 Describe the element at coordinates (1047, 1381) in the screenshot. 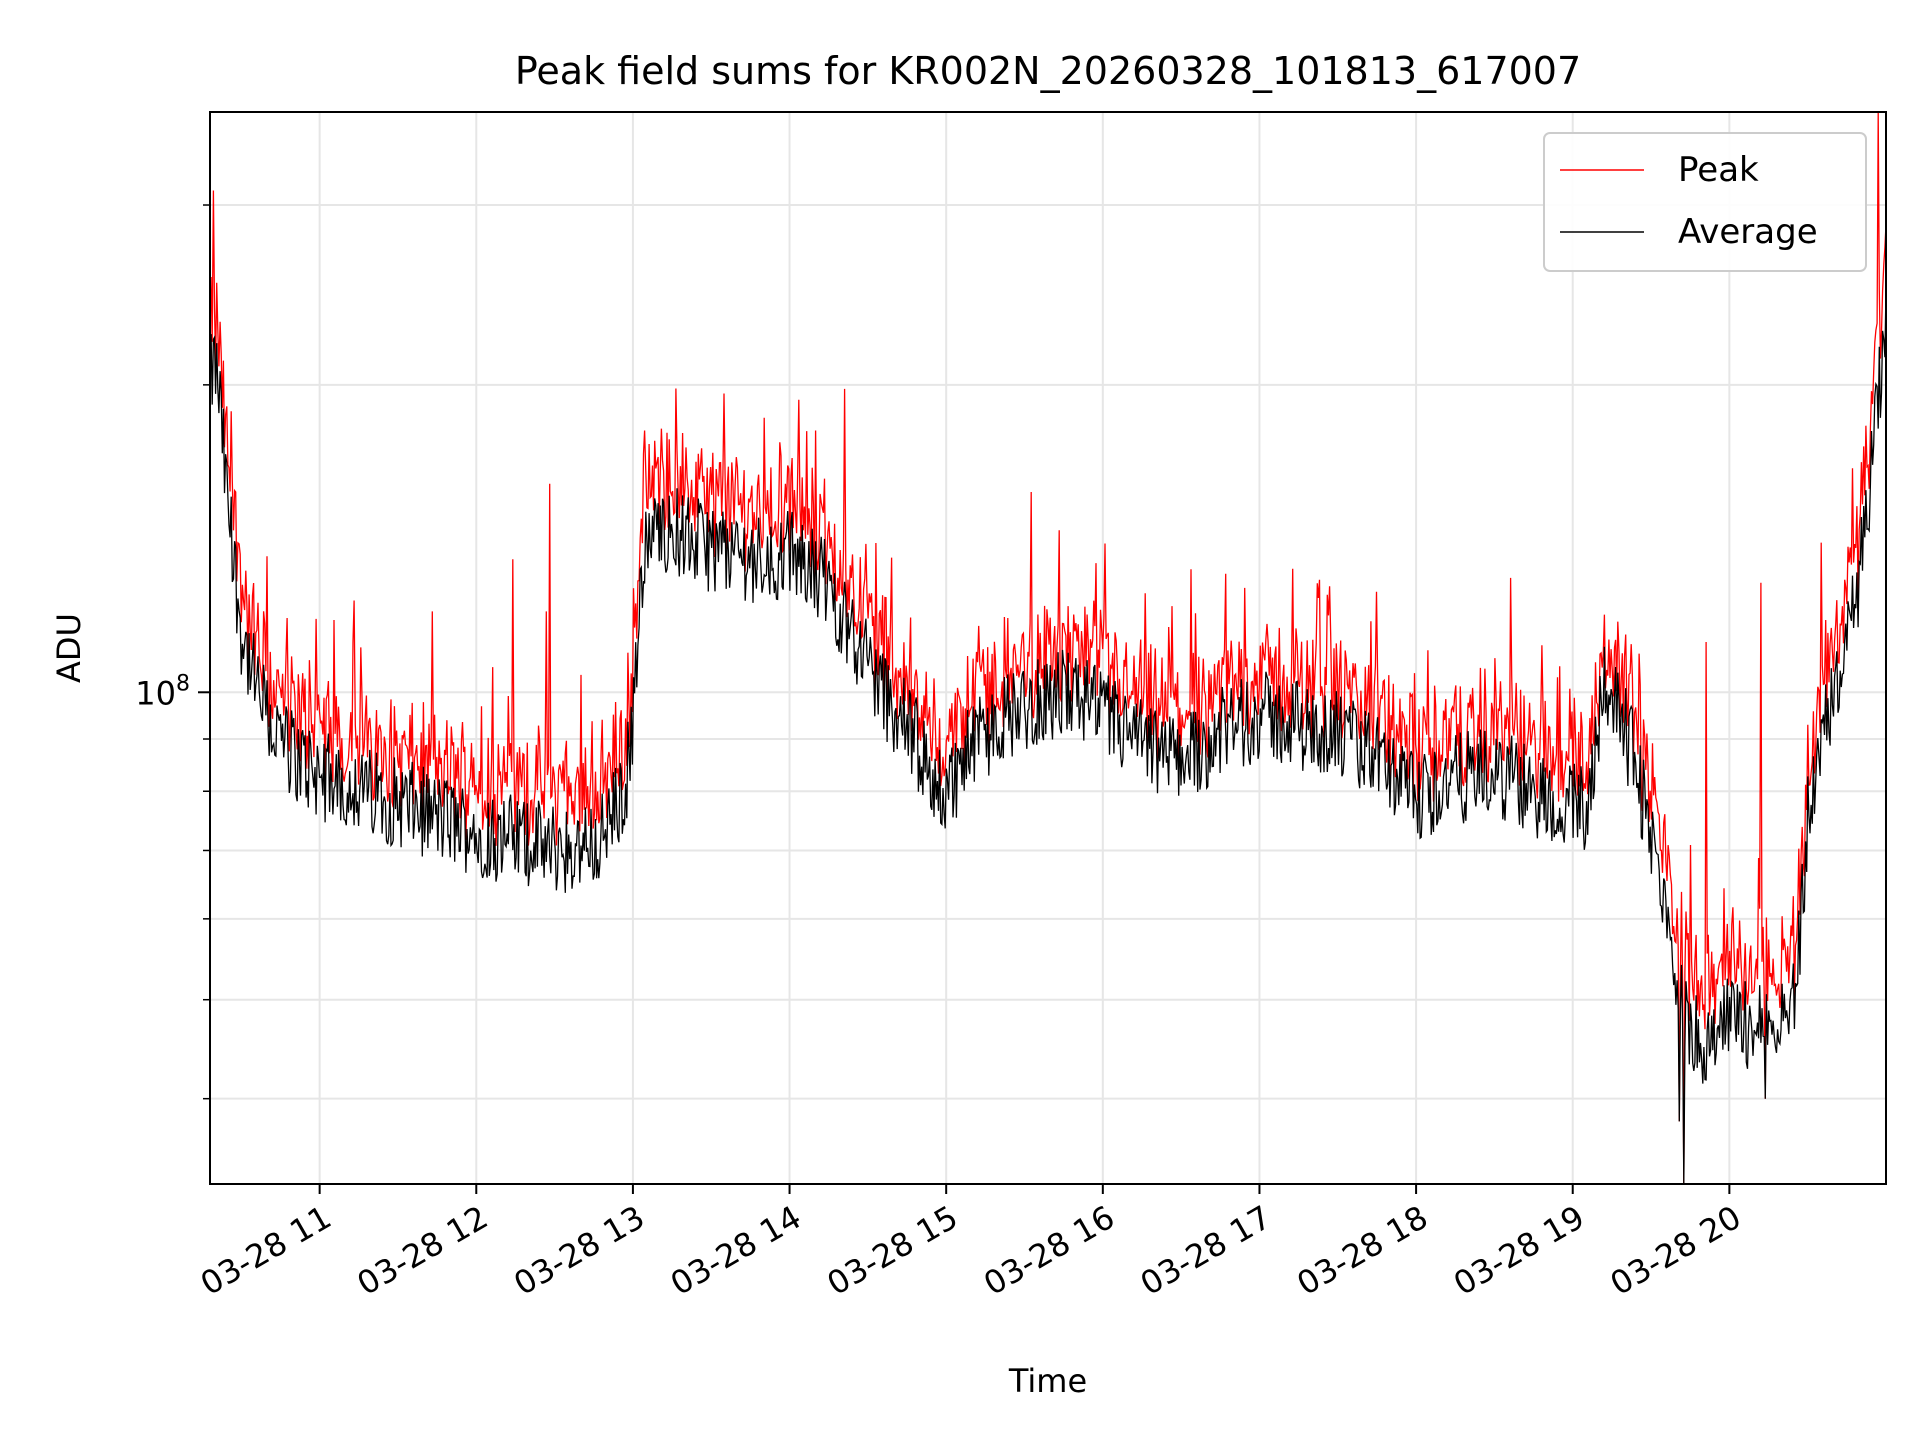

I see `x-axis-label: Time` at that location.